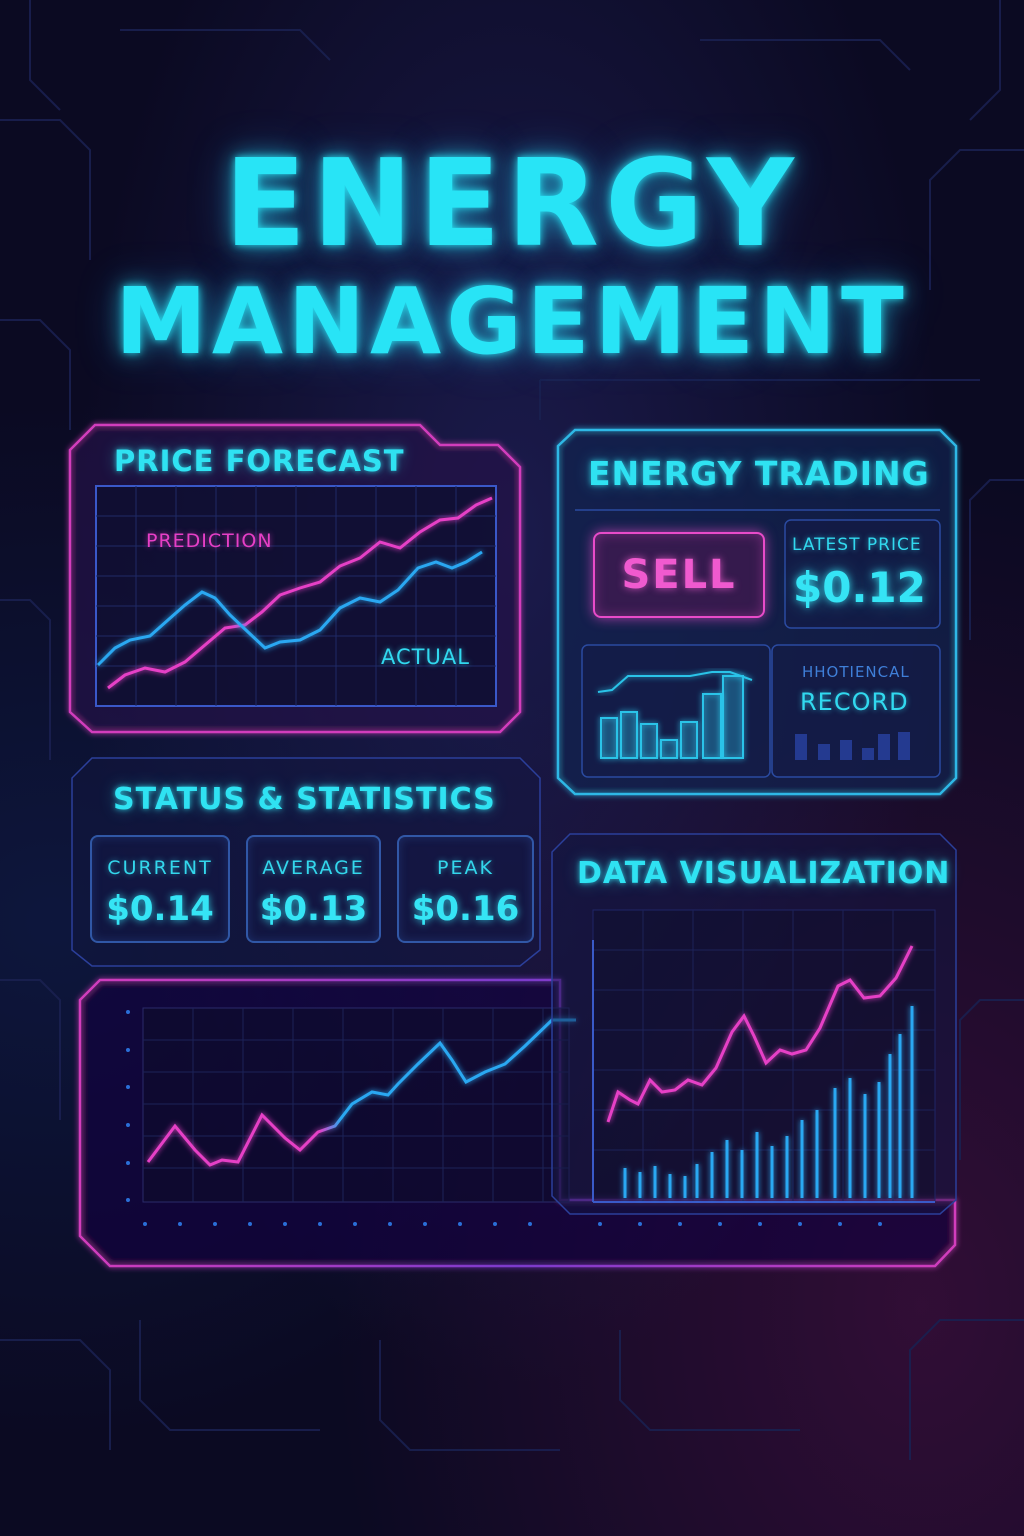 The height and width of the screenshot is (1536, 1024). What do you see at coordinates (304, 799) in the screenshot?
I see `status-statistics-title: STATUS & STATISTICS` at bounding box center [304, 799].